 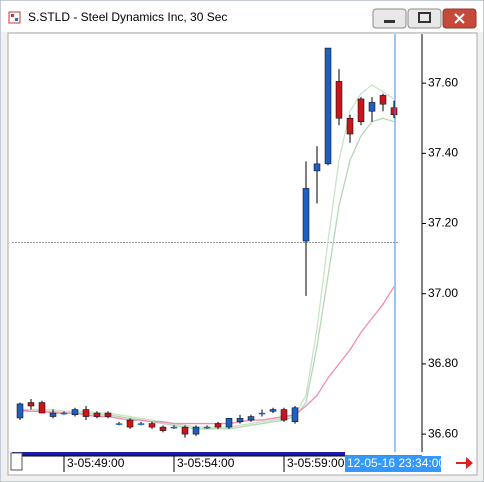 I want to click on close-icon, so click(x=459, y=18).